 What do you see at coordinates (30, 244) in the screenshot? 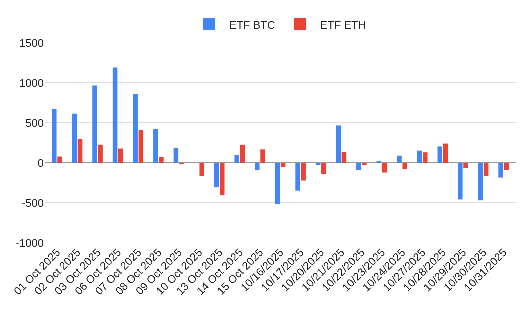
I see `y-tick-label: -1000` at bounding box center [30, 244].